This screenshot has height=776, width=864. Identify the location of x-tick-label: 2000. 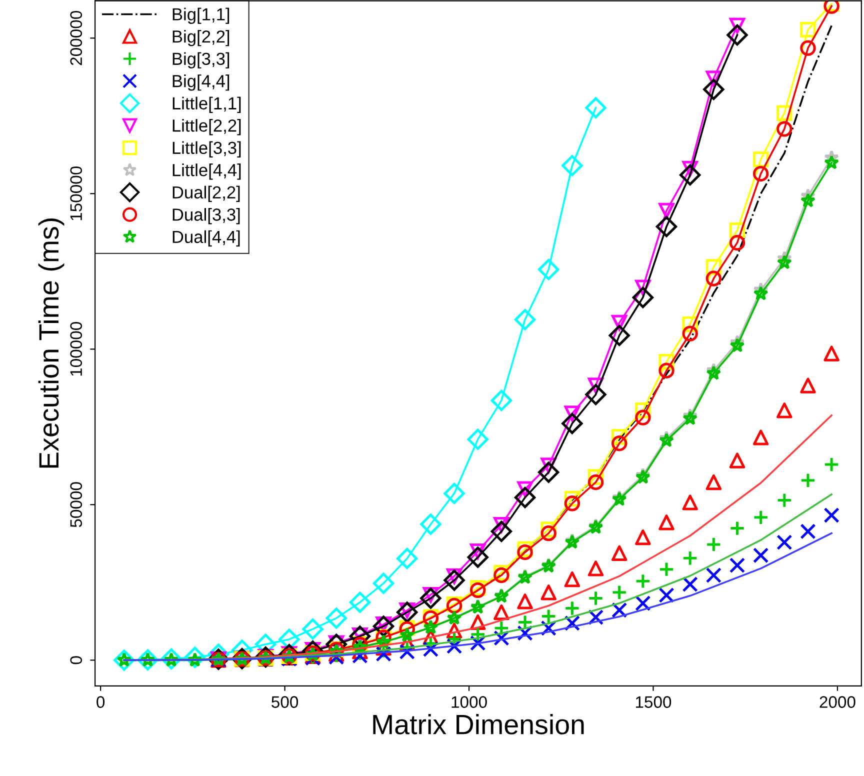
(838, 702).